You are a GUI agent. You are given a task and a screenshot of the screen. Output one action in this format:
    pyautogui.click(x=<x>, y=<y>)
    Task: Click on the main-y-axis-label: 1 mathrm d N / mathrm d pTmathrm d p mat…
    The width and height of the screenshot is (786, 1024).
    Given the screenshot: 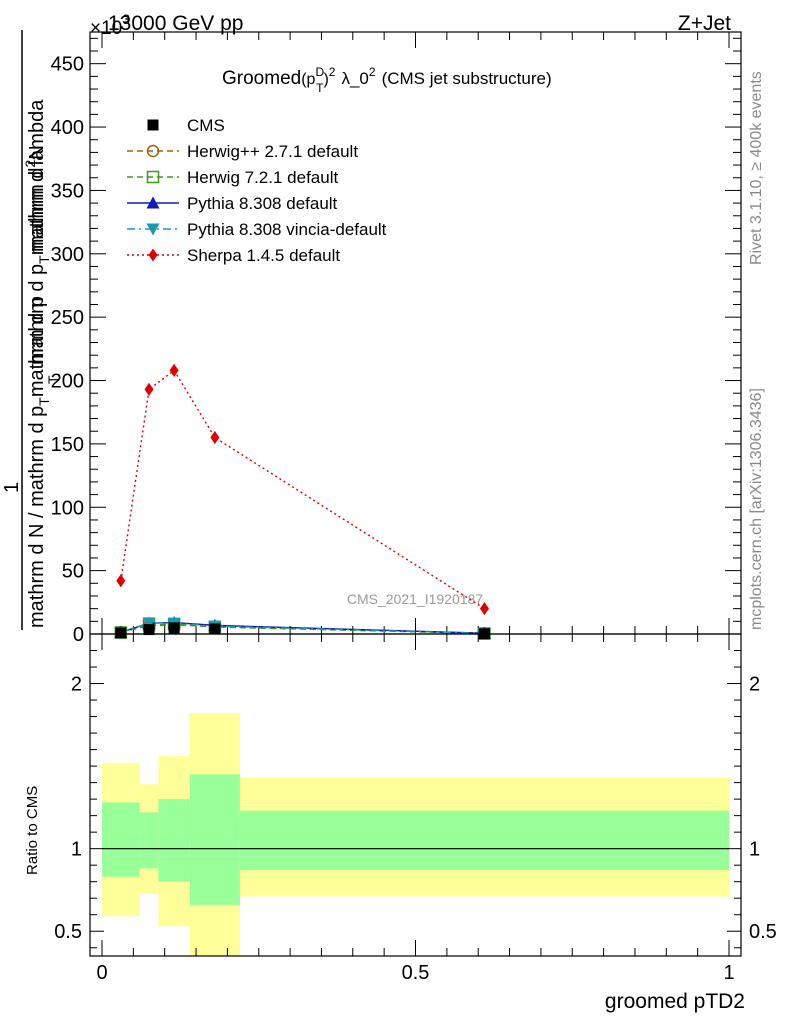 What is the action you would take?
    pyautogui.click(x=31, y=330)
    